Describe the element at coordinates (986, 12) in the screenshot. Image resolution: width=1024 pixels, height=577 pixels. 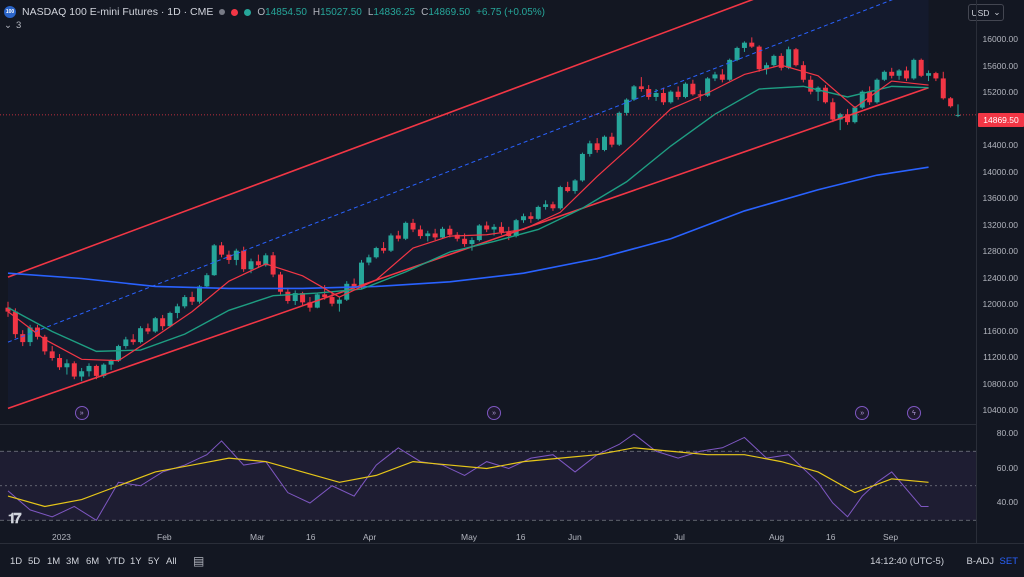
I see `currency-selector: USD ⌄` at that location.